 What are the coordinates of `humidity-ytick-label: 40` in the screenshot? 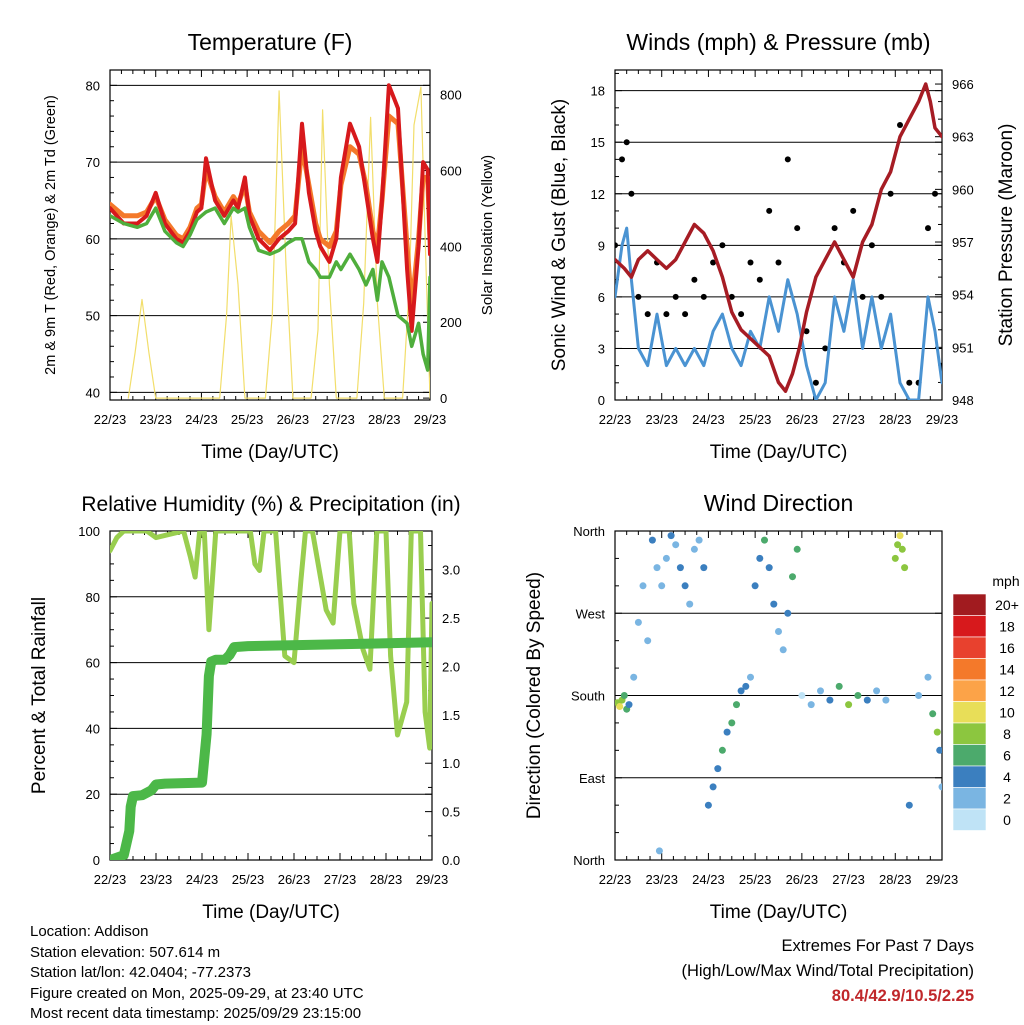 It's located at (93, 728).